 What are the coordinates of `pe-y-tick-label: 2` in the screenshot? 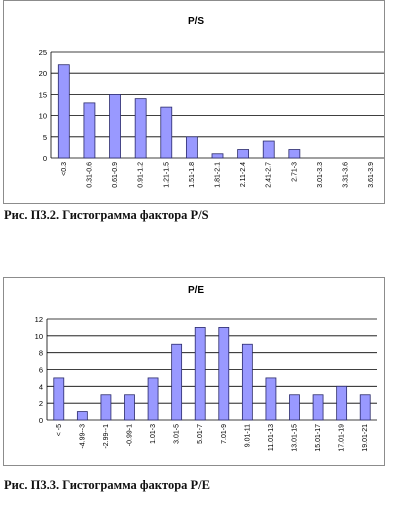 It's located at (41, 403).